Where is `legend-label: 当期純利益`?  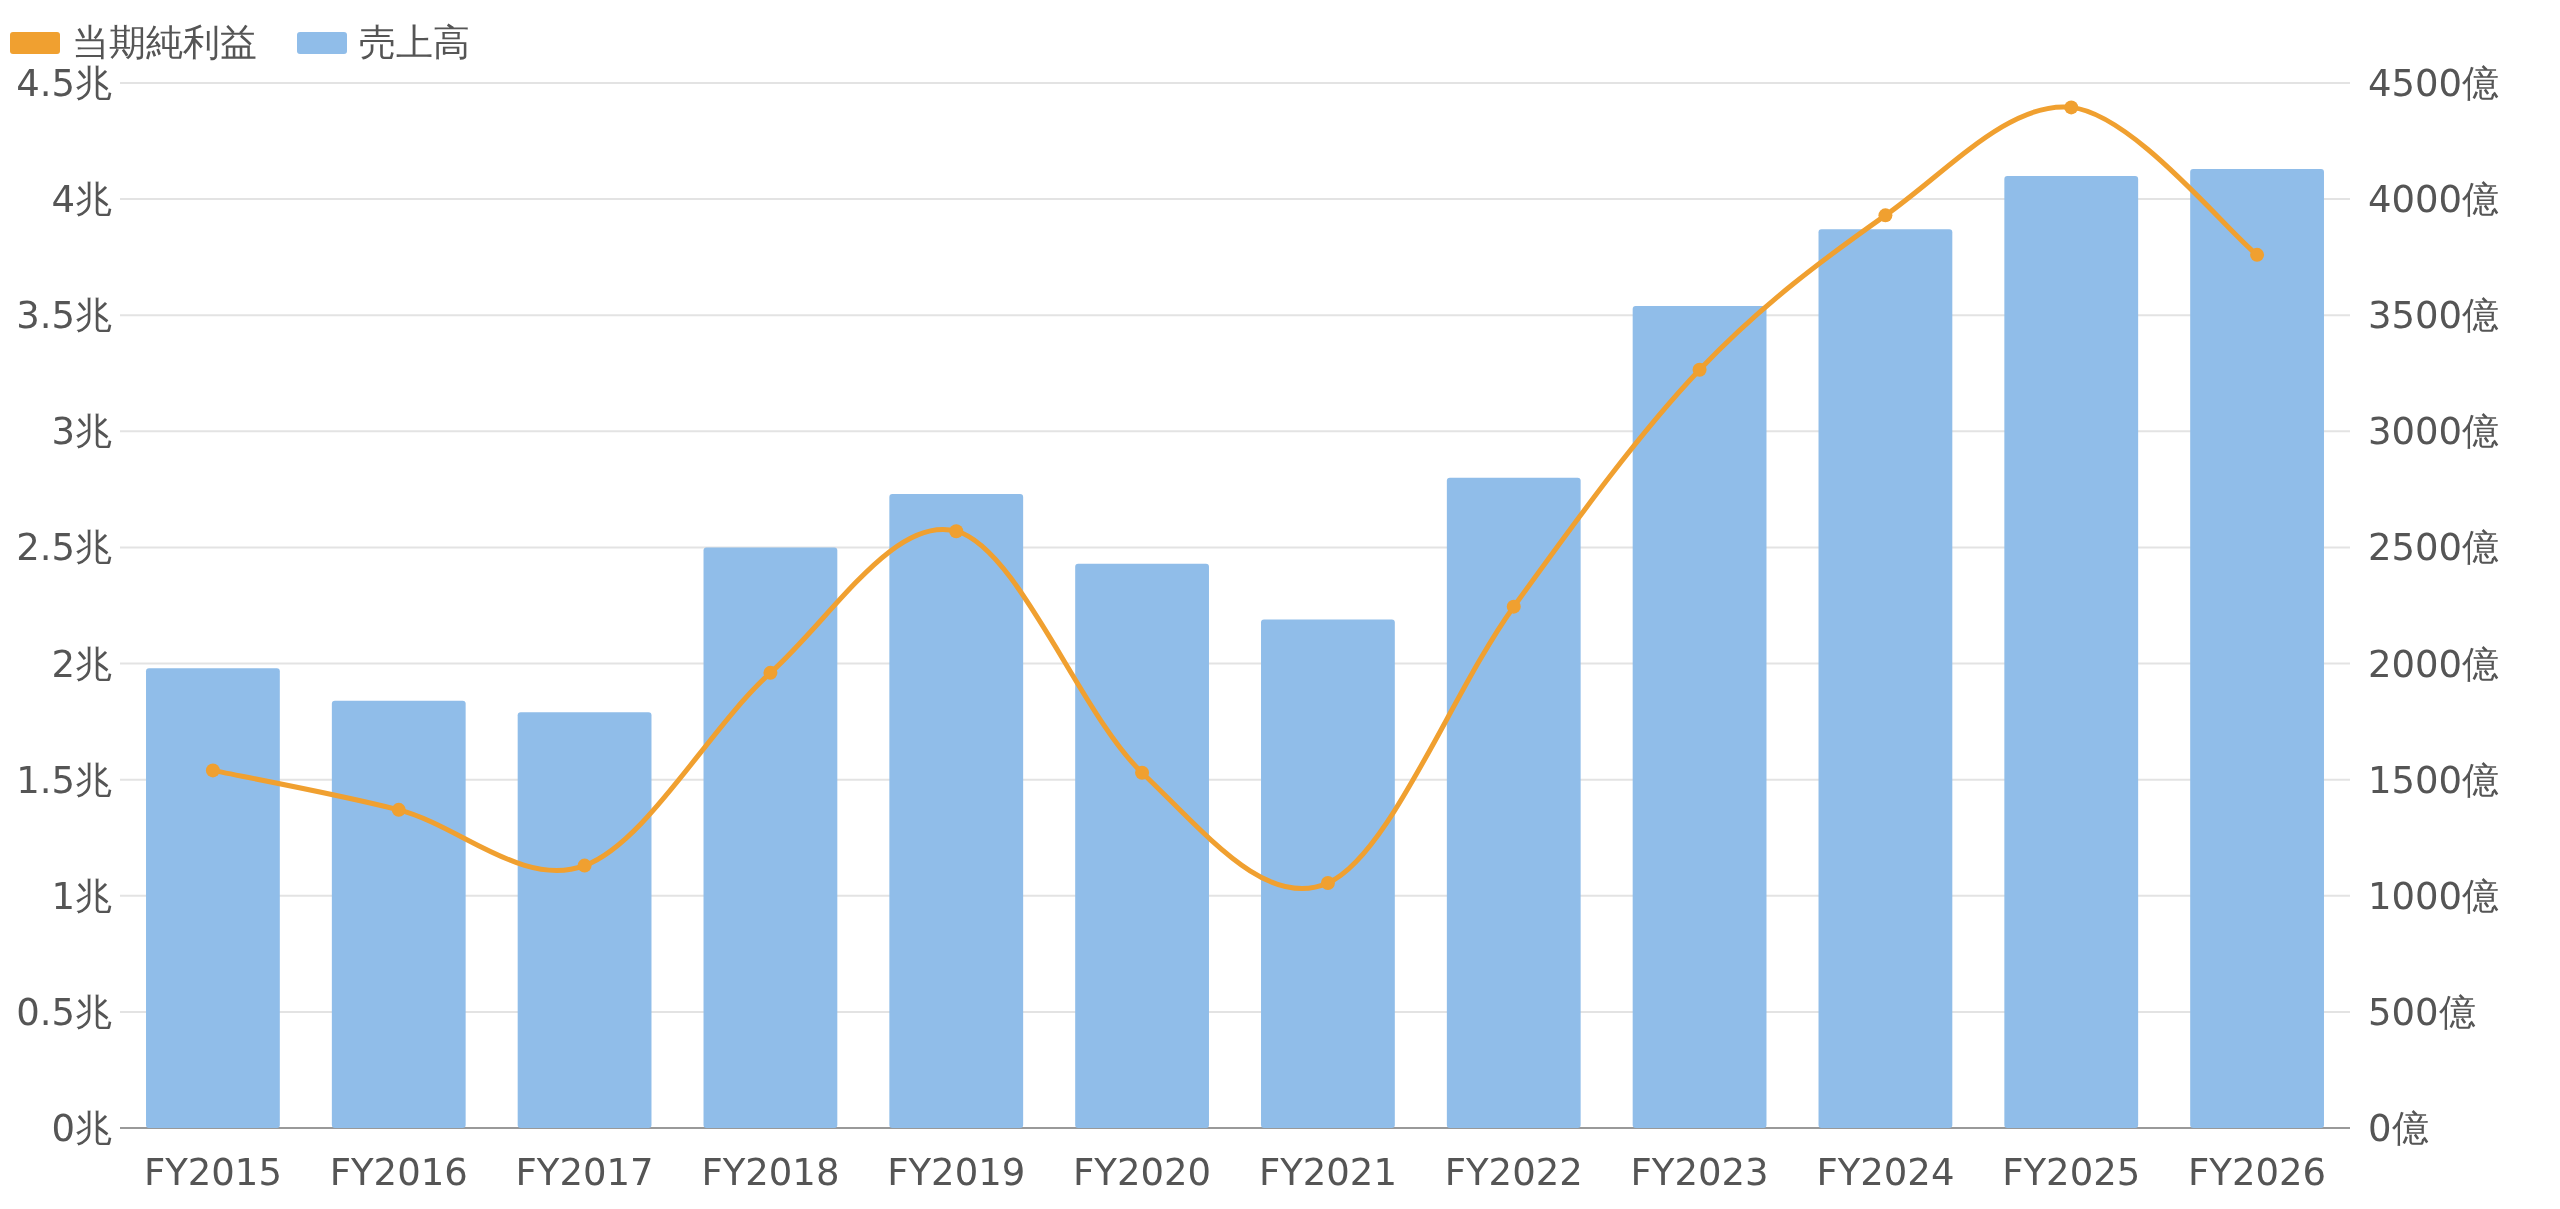
legend-label: 当期純利益 is located at coordinates (164, 42).